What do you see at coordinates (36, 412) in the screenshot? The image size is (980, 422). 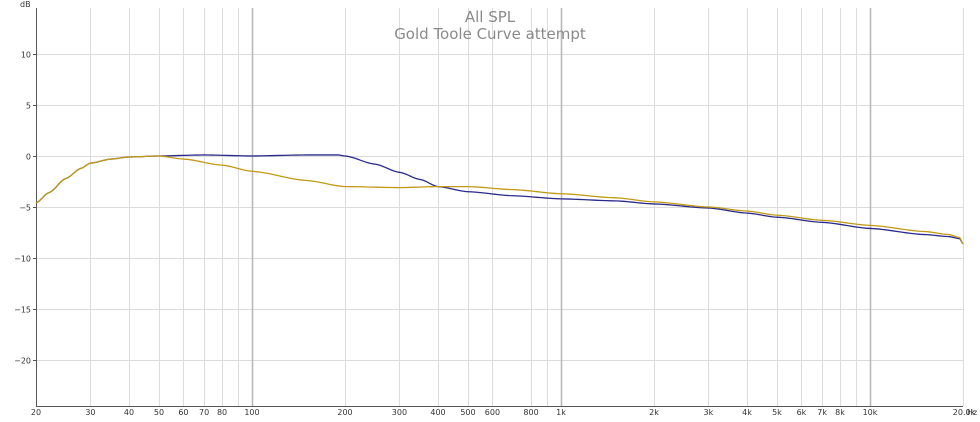 I see `x-tick-label: 20` at bounding box center [36, 412].